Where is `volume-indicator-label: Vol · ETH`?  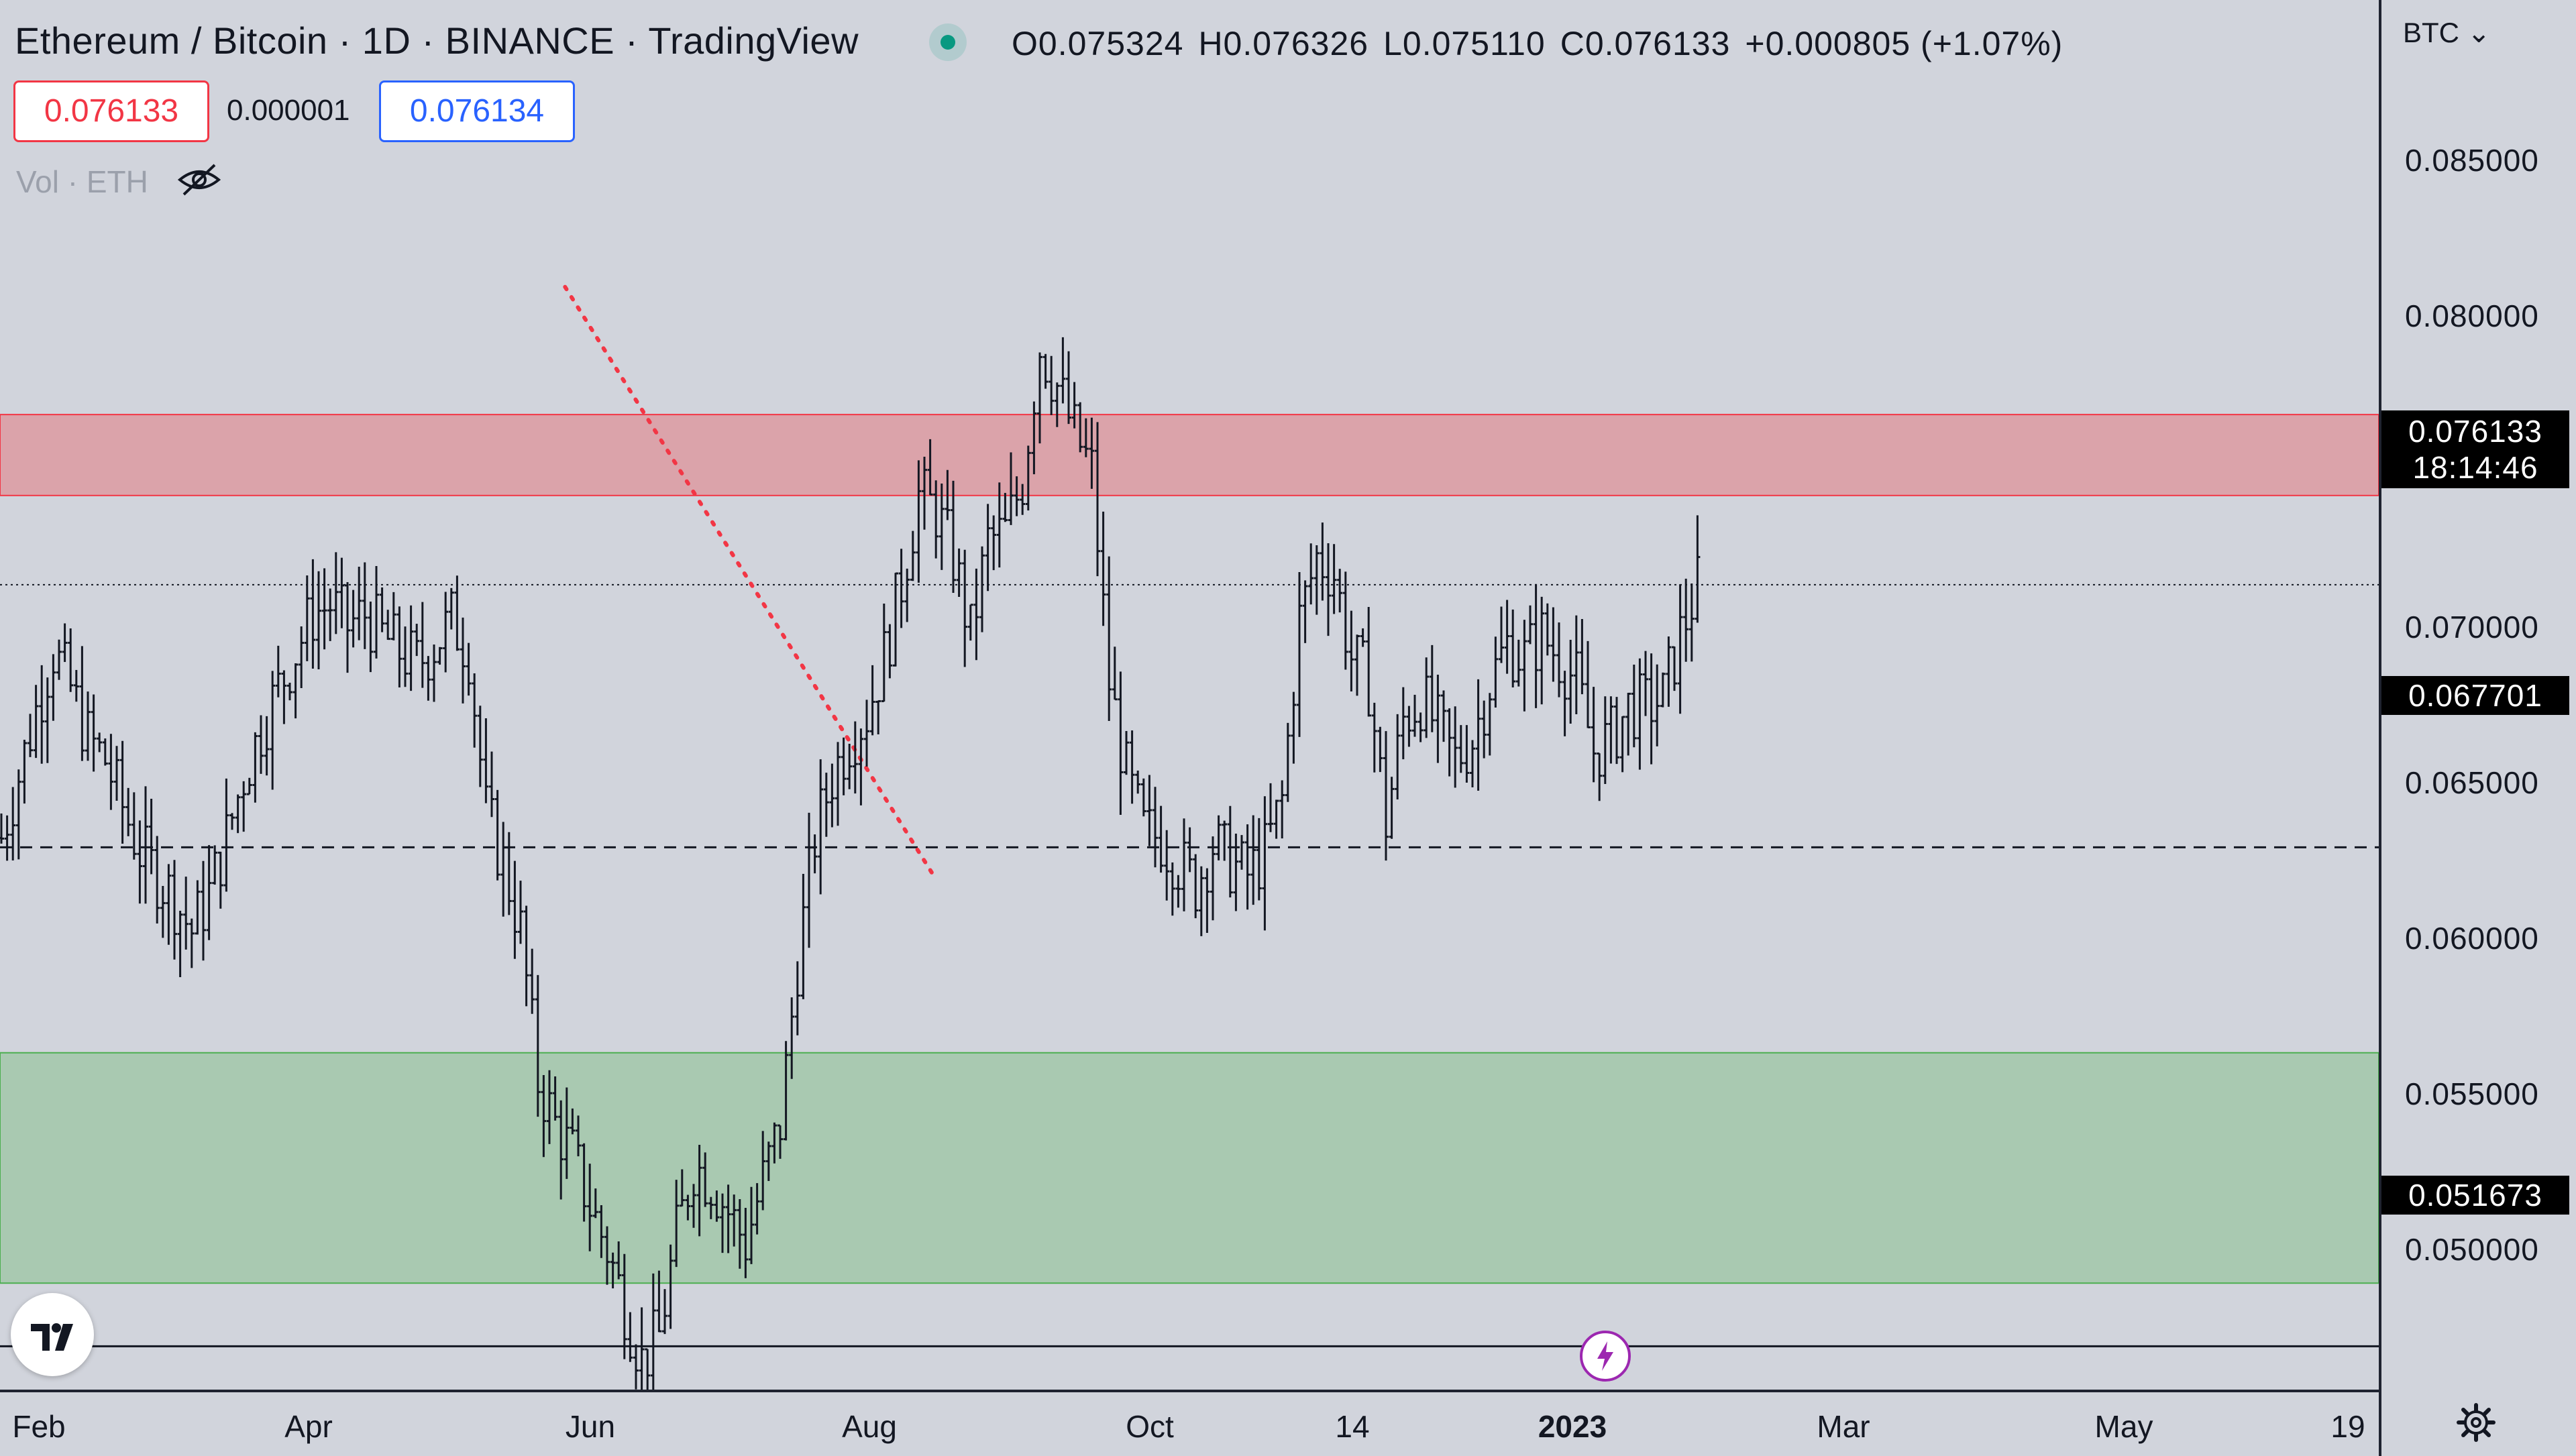 volume-indicator-label: Vol · ETH is located at coordinates (82, 181).